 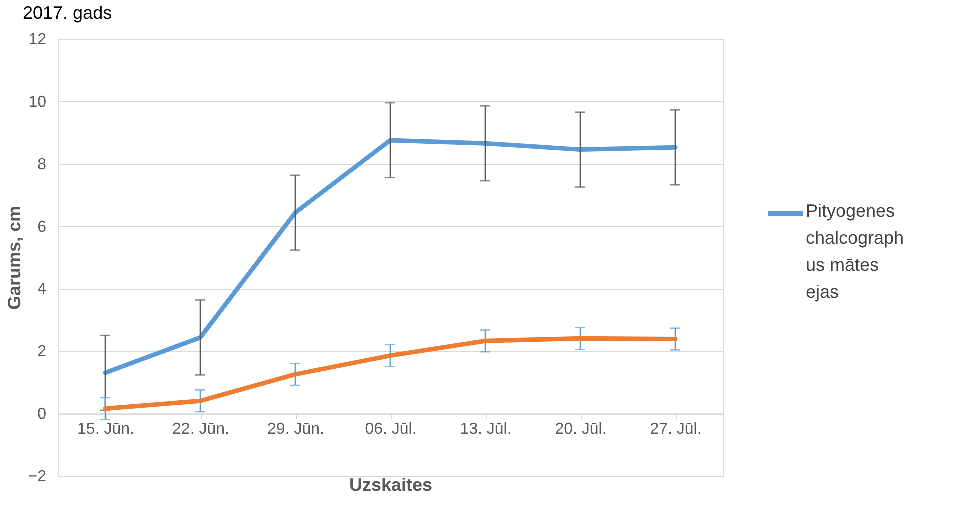 I want to click on y-tick-label: 10, so click(x=37, y=102).